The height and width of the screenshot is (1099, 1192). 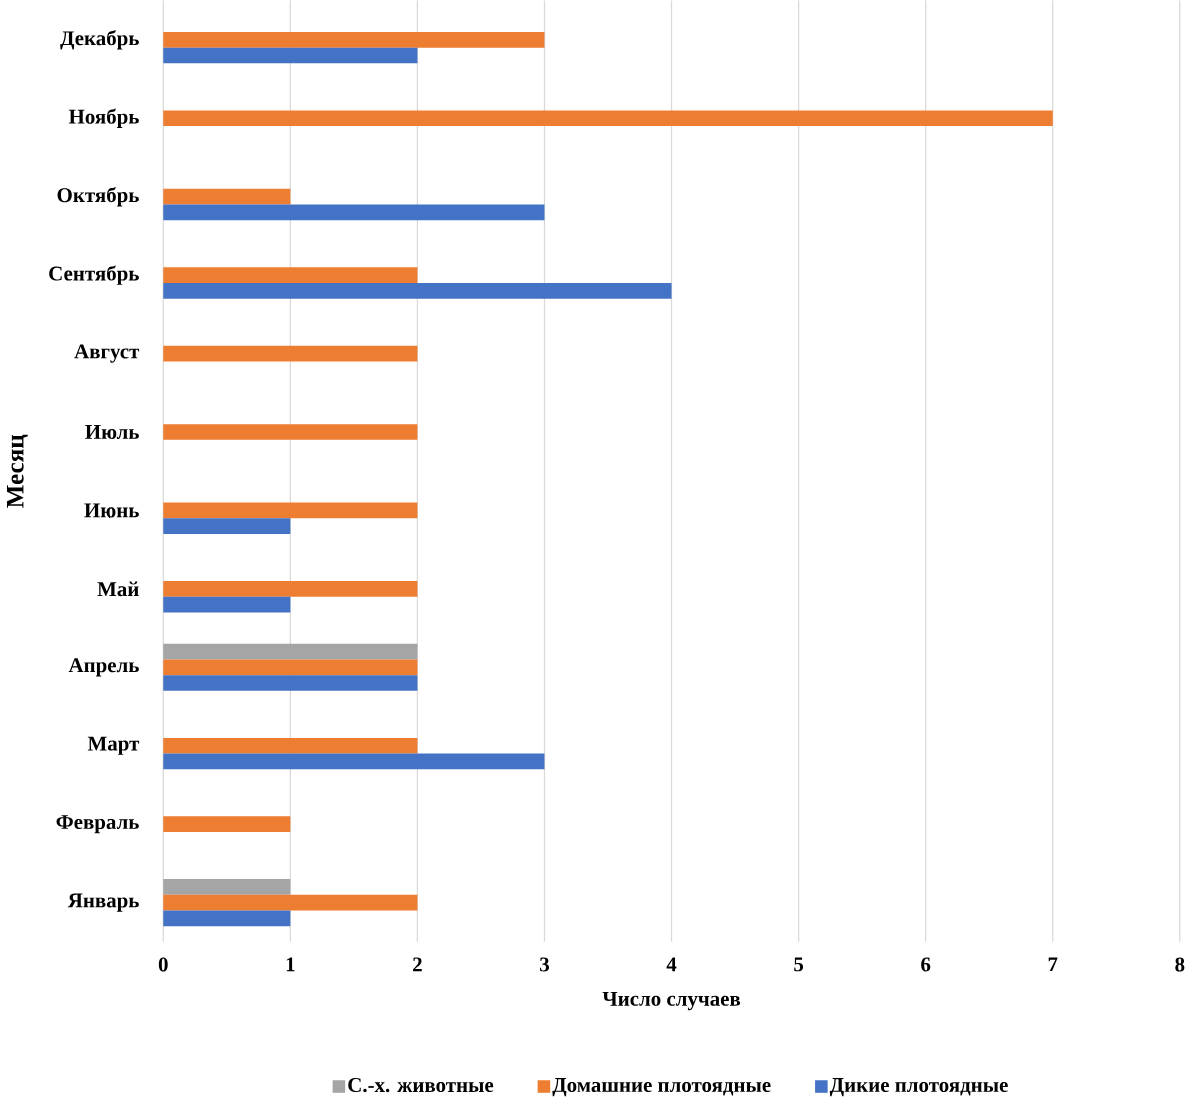 What do you see at coordinates (98, 196) in the screenshot?
I see `y-tick-label: Октябрь` at bounding box center [98, 196].